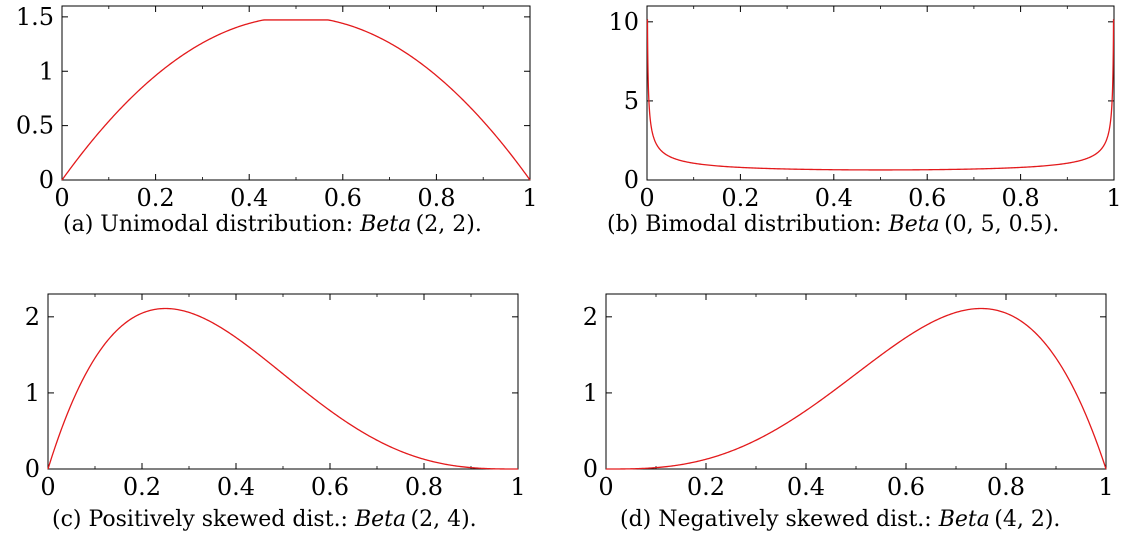 Image resolution: width=1133 pixels, height=548 pixels. I want to click on axis-frame-a, so click(296, 93).